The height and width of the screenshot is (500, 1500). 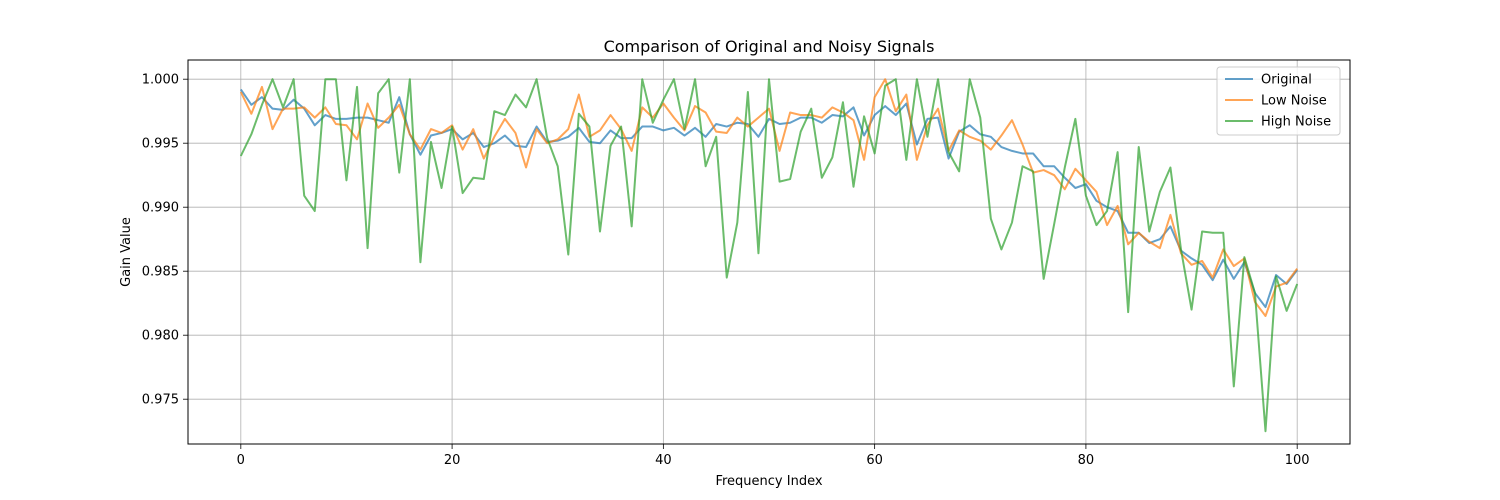 I want to click on legend-box, so click(x=1278, y=101).